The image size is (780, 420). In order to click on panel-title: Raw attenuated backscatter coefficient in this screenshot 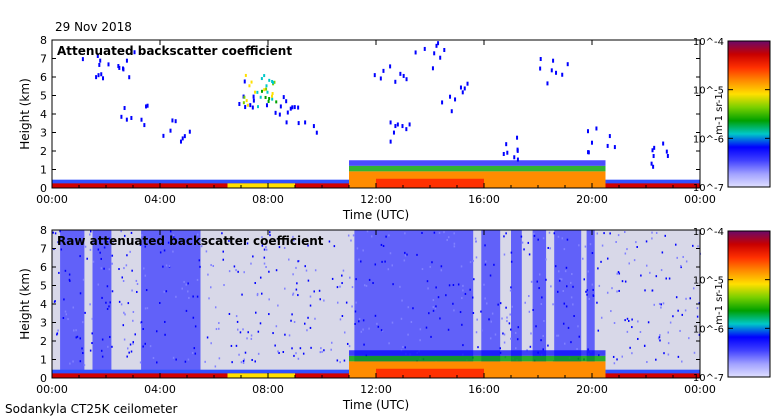, I will do `click(190, 241)`.